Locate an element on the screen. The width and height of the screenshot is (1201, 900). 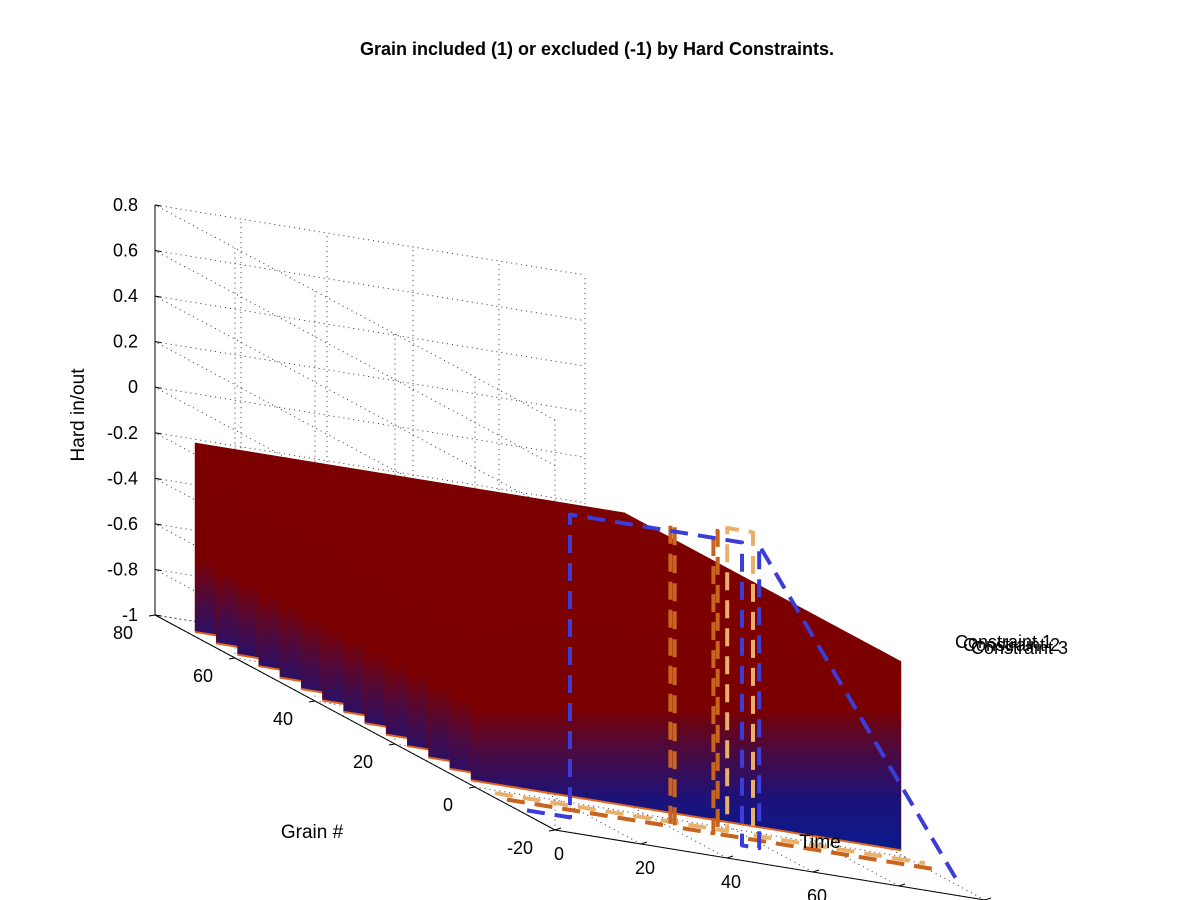
z-tick-label: 0.6 is located at coordinates (125, 251).